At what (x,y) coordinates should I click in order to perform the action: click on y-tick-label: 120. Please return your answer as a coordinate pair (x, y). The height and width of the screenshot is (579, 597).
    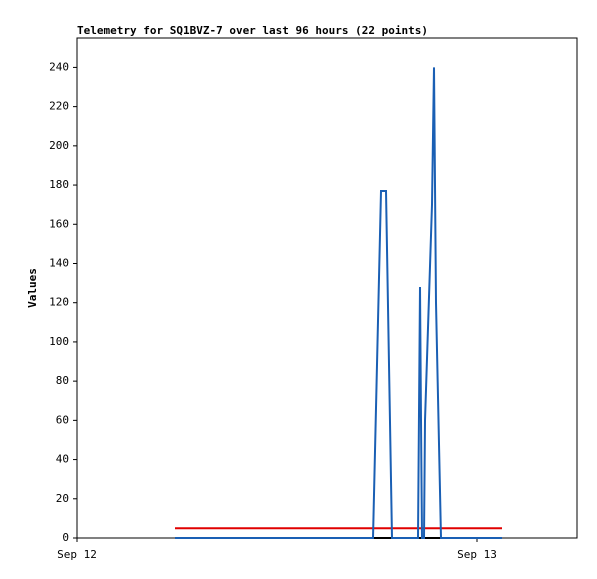
    Looking at the image, I should click on (59, 302).